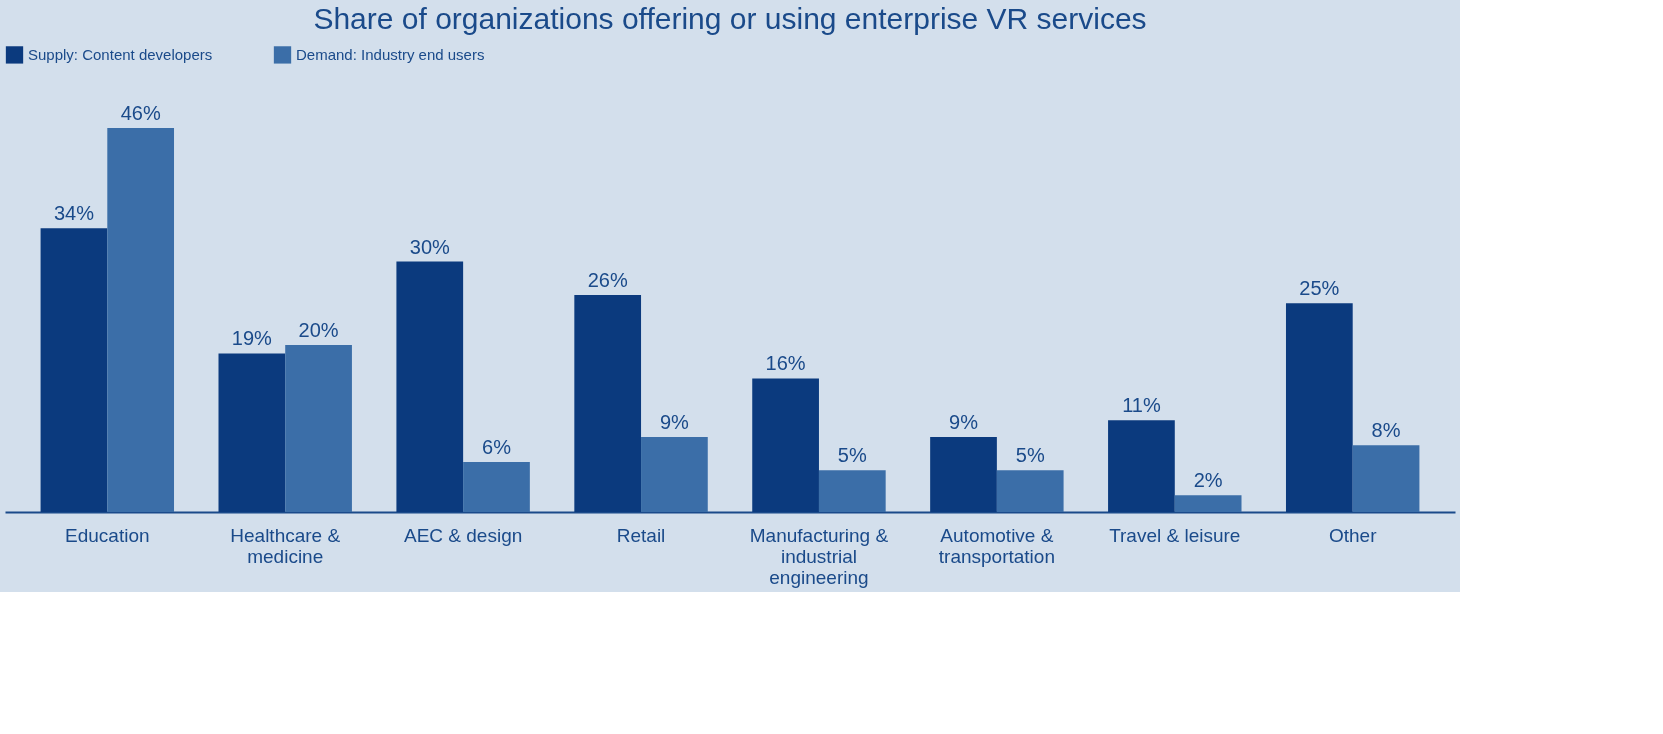 The height and width of the screenshot is (734, 1663). What do you see at coordinates (463, 535) in the screenshot?
I see `x-tick-label: AEC & design` at bounding box center [463, 535].